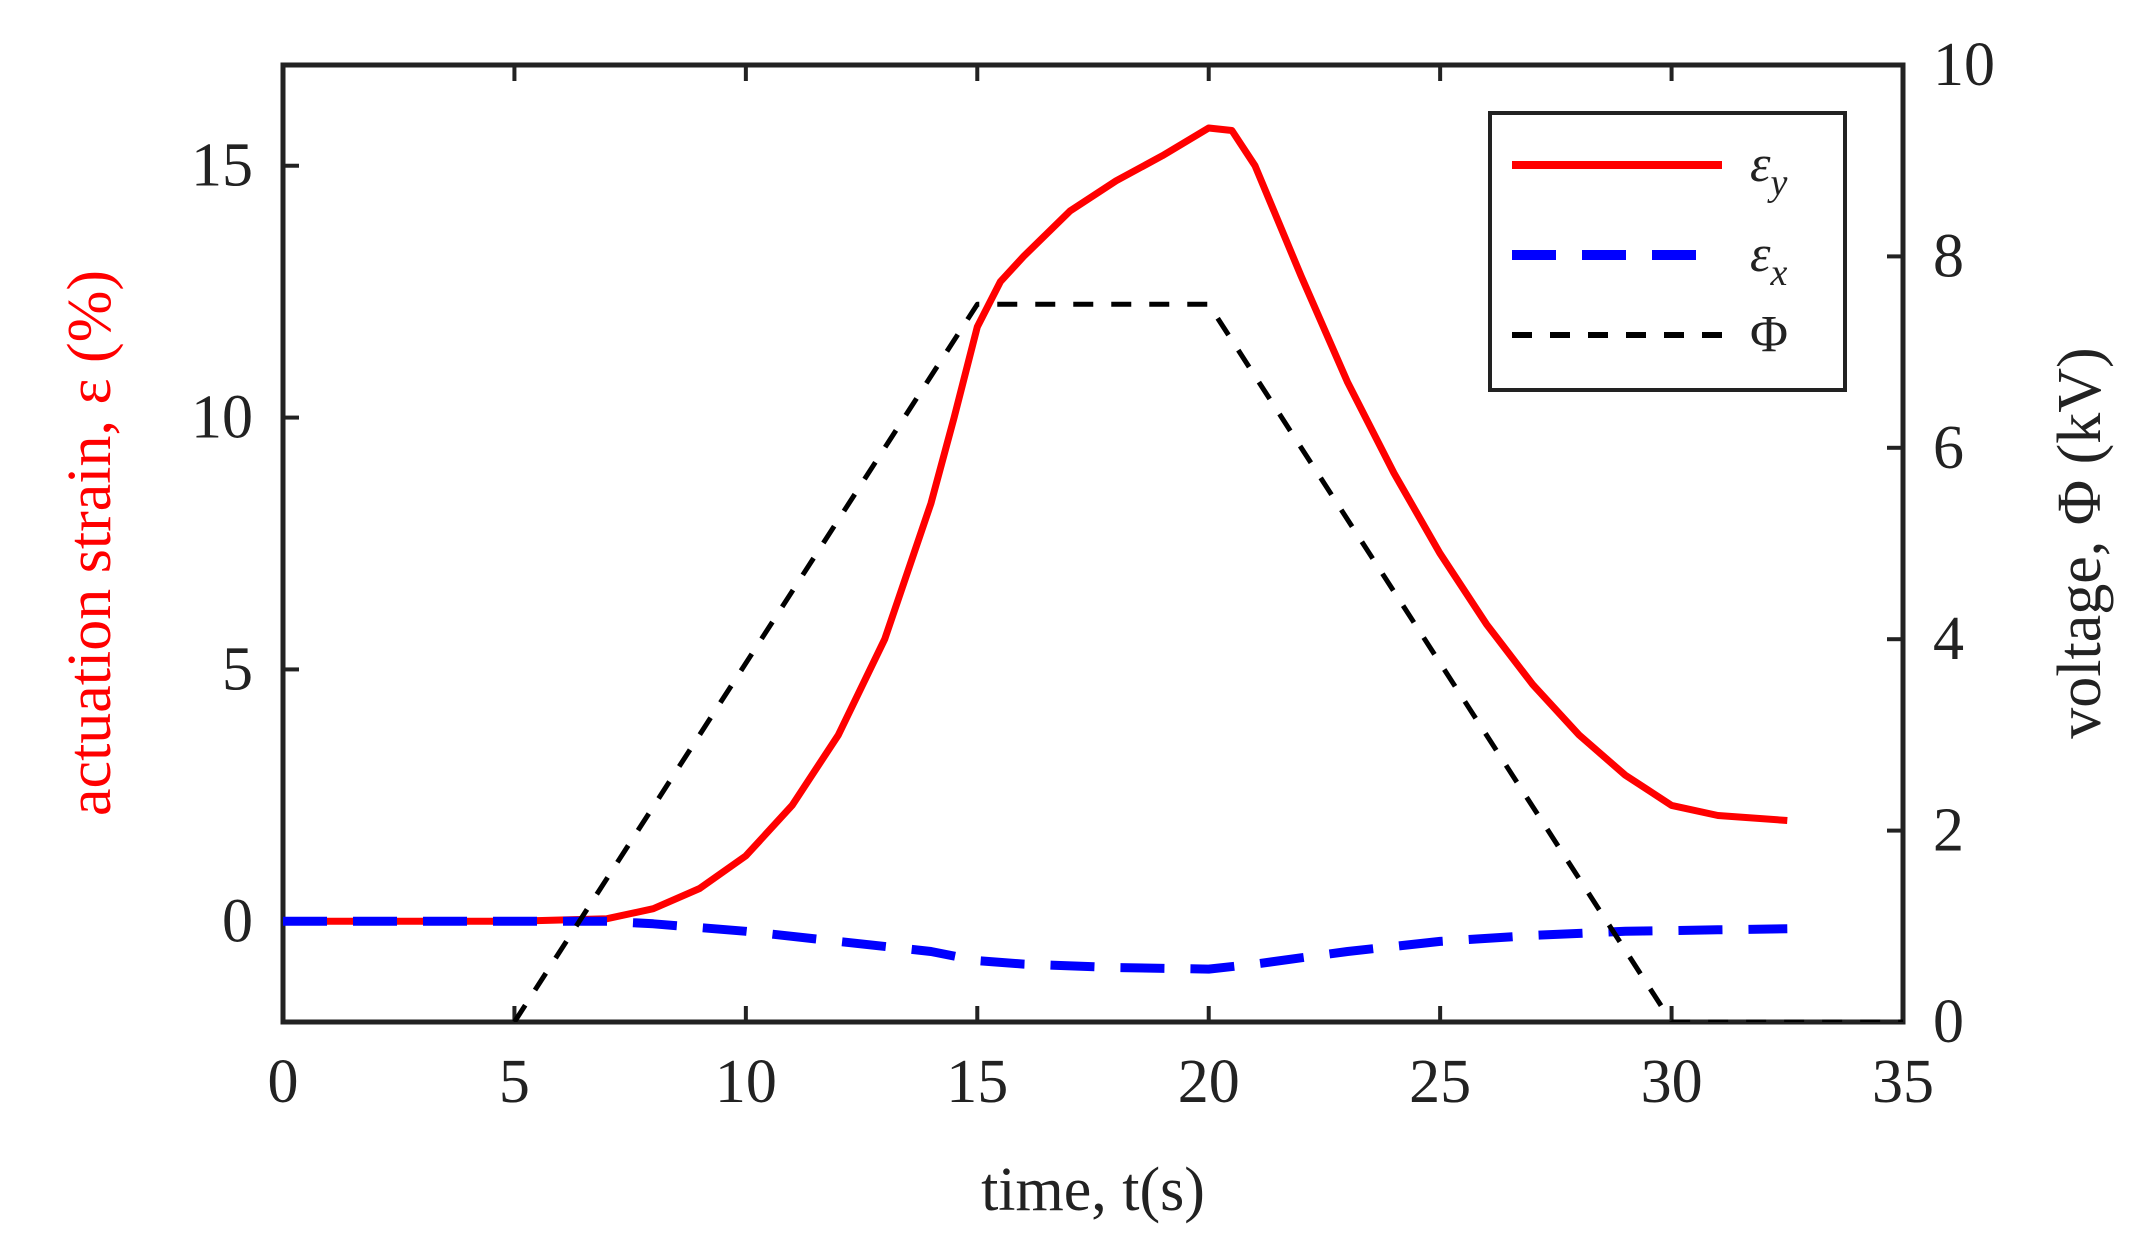 Image resolution: width=2131 pixels, height=1237 pixels. I want to click on right-y-axis-ticks: 0 2 4 6 8 10, so click(1941, 543).